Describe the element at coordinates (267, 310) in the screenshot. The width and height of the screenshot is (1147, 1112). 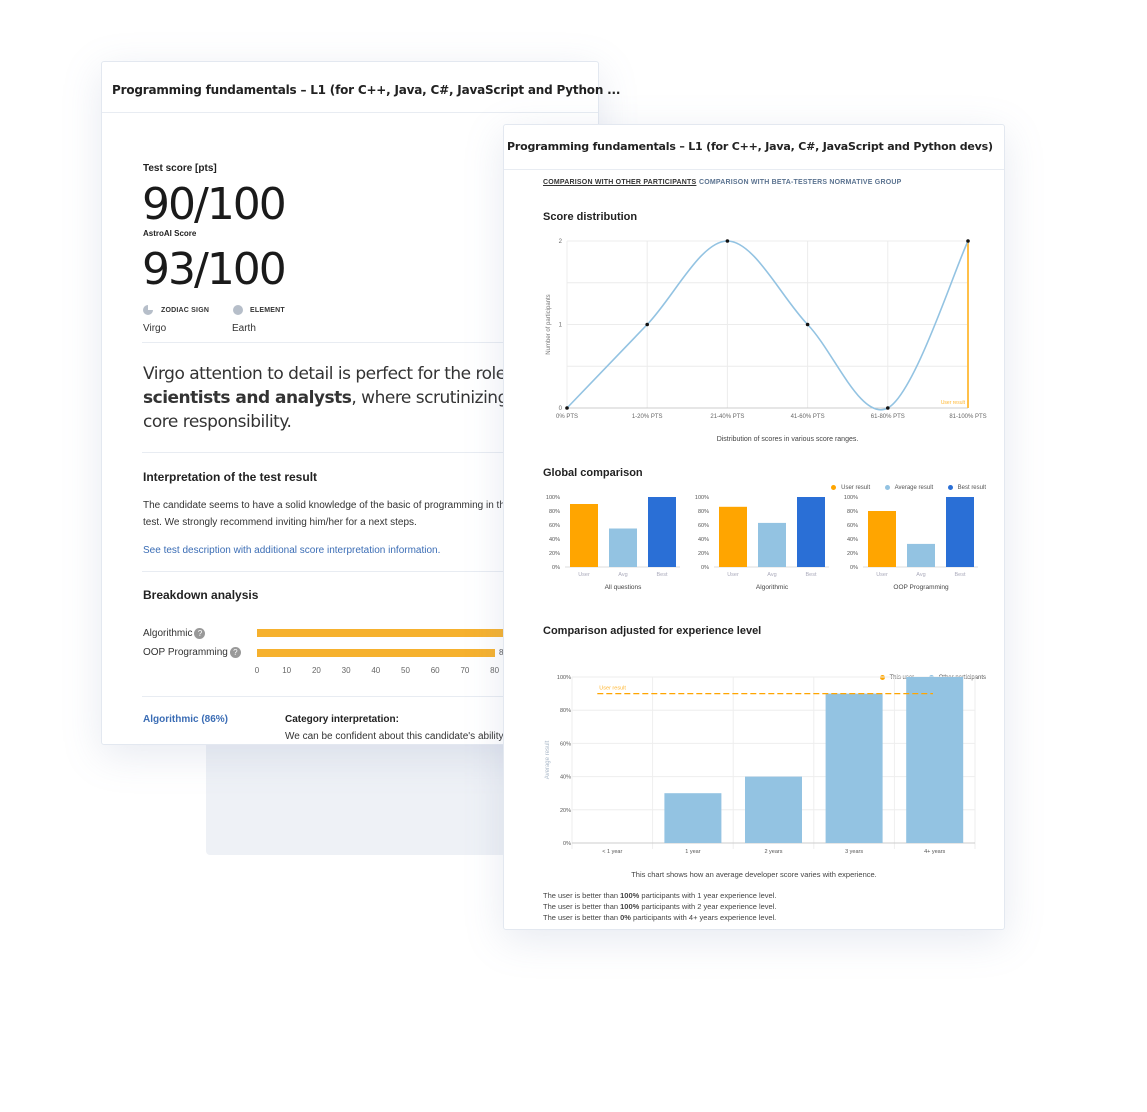
I see `element-label: ELEMENT` at that location.